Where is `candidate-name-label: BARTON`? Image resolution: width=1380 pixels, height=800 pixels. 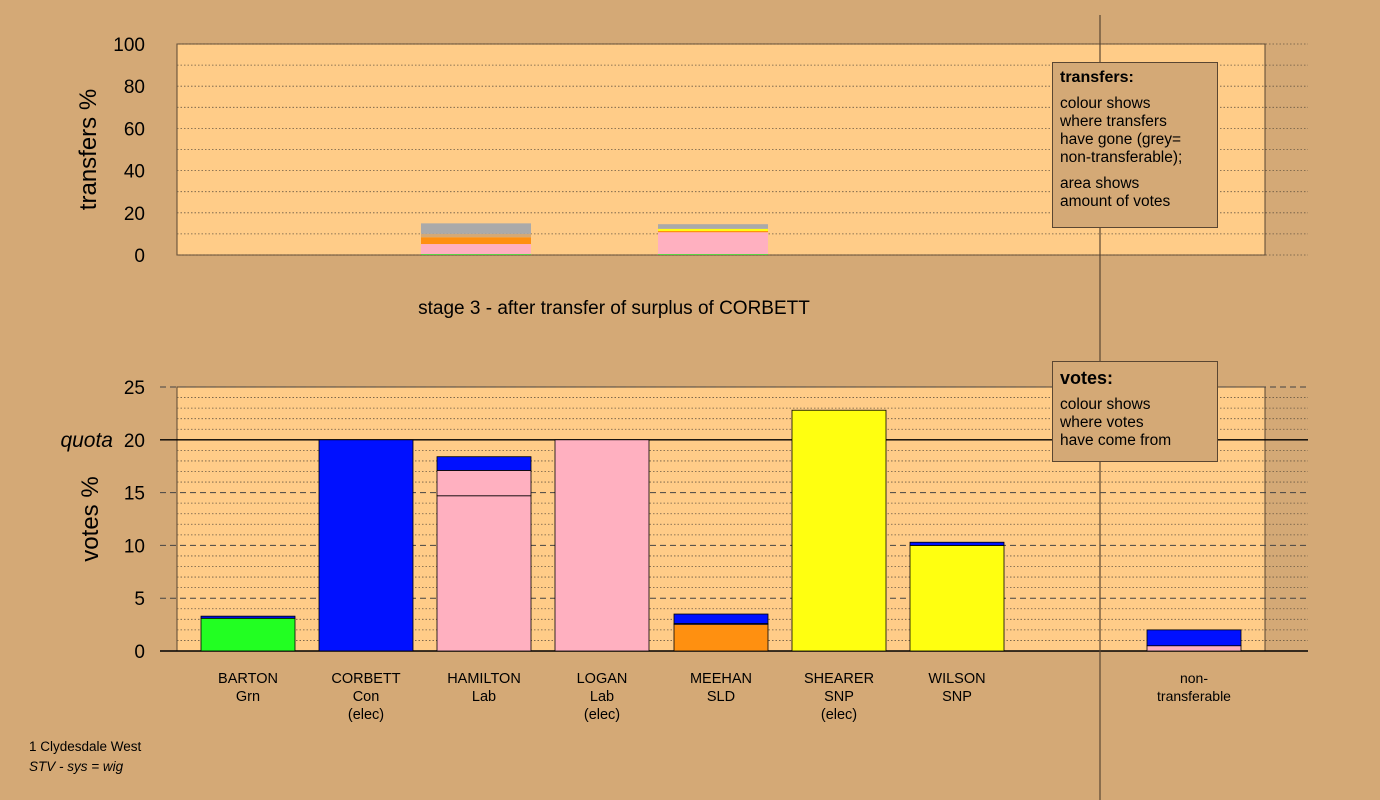
candidate-name-label: BARTON is located at coordinates (248, 679).